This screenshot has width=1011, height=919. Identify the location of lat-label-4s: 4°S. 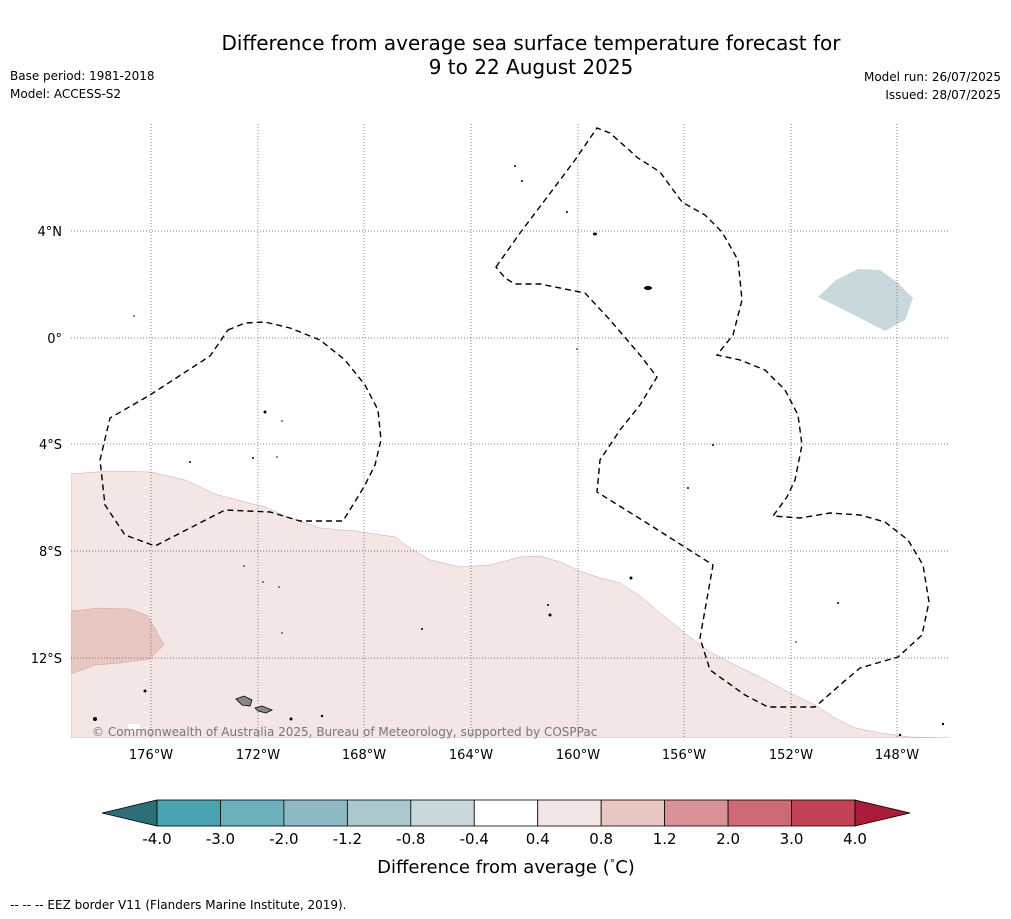
(50, 445).